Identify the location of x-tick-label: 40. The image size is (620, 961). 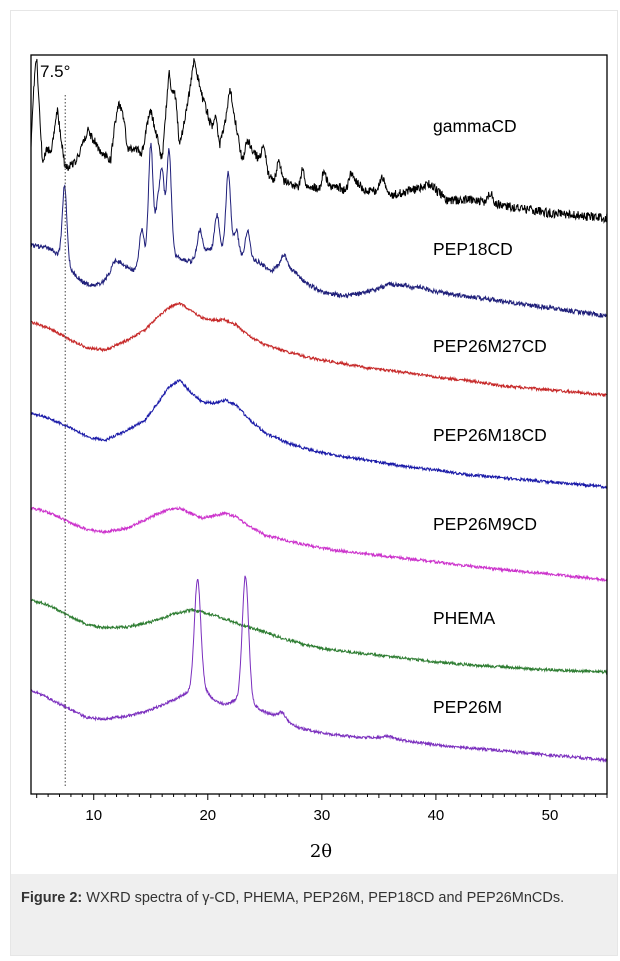
(436, 815).